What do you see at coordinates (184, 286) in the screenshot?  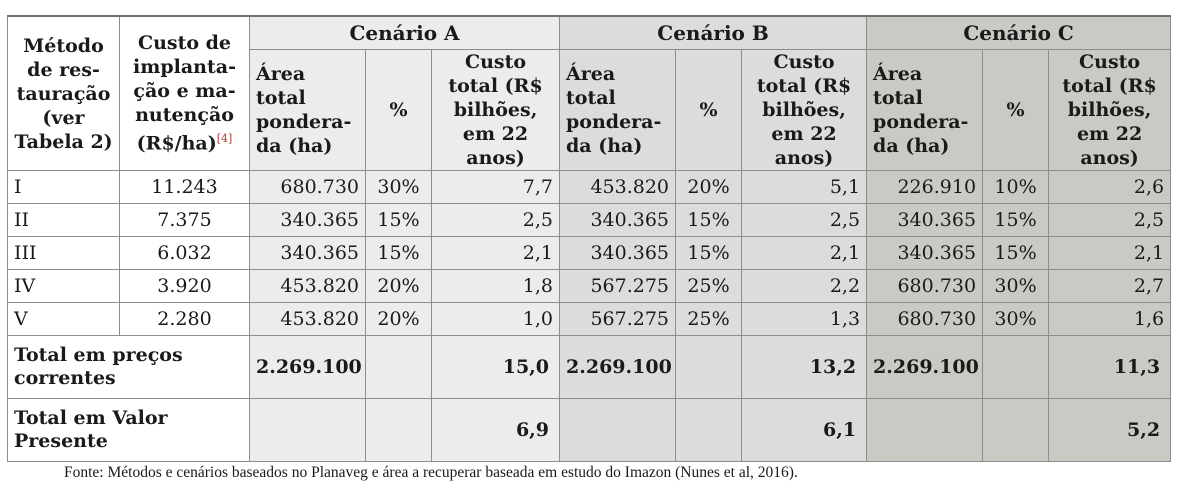 I see `cell-cost: 3.920` at bounding box center [184, 286].